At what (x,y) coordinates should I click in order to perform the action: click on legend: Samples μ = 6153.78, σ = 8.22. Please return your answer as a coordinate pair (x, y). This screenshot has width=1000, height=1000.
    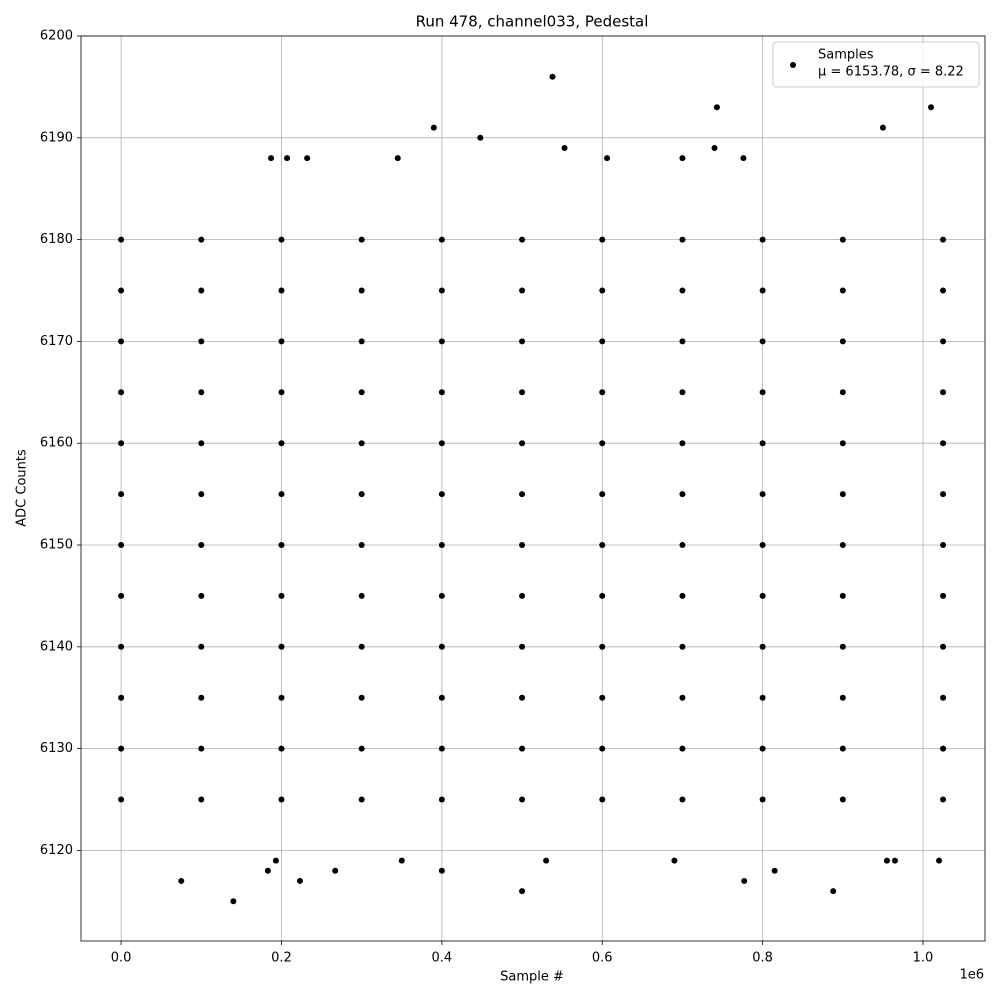
    Looking at the image, I should click on (876, 64).